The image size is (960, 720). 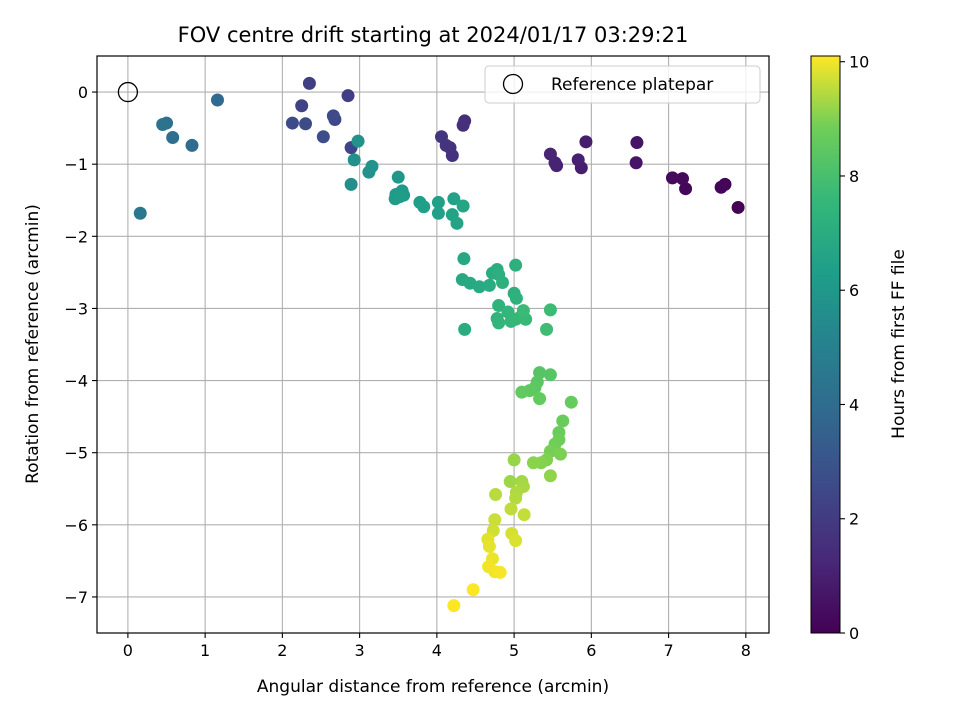 I want to click on colorbar-gradient, so click(x=825, y=344).